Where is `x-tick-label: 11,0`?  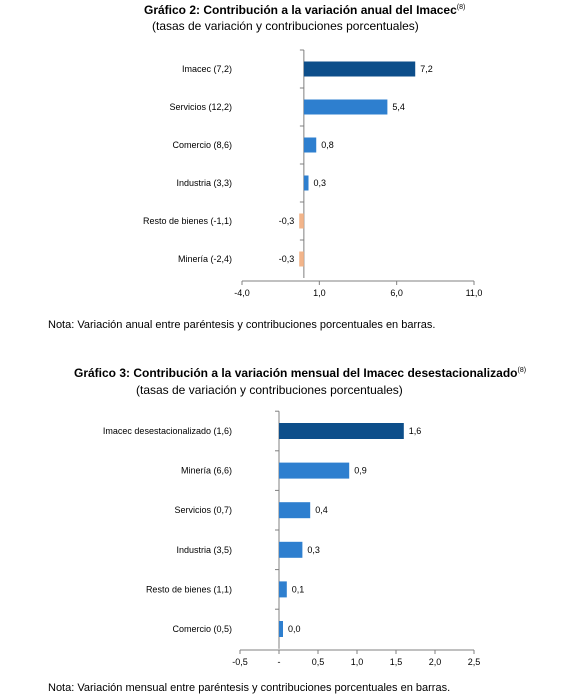 x-tick-label: 11,0 is located at coordinates (474, 293).